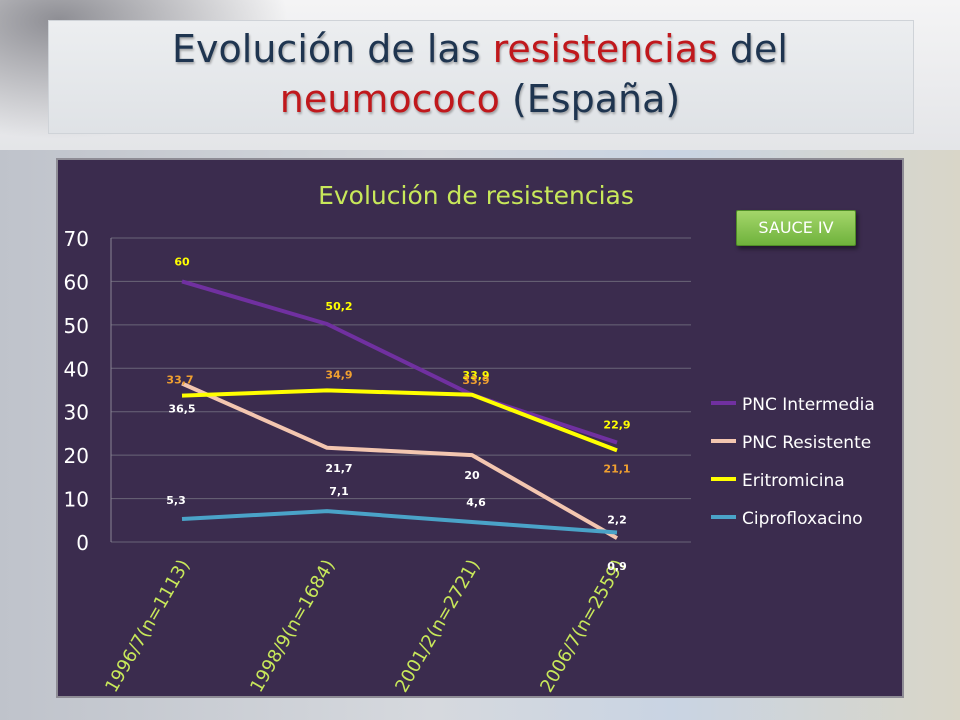  What do you see at coordinates (802, 519) in the screenshot?
I see `legend-label-3: Ciprofloxacino` at bounding box center [802, 519].